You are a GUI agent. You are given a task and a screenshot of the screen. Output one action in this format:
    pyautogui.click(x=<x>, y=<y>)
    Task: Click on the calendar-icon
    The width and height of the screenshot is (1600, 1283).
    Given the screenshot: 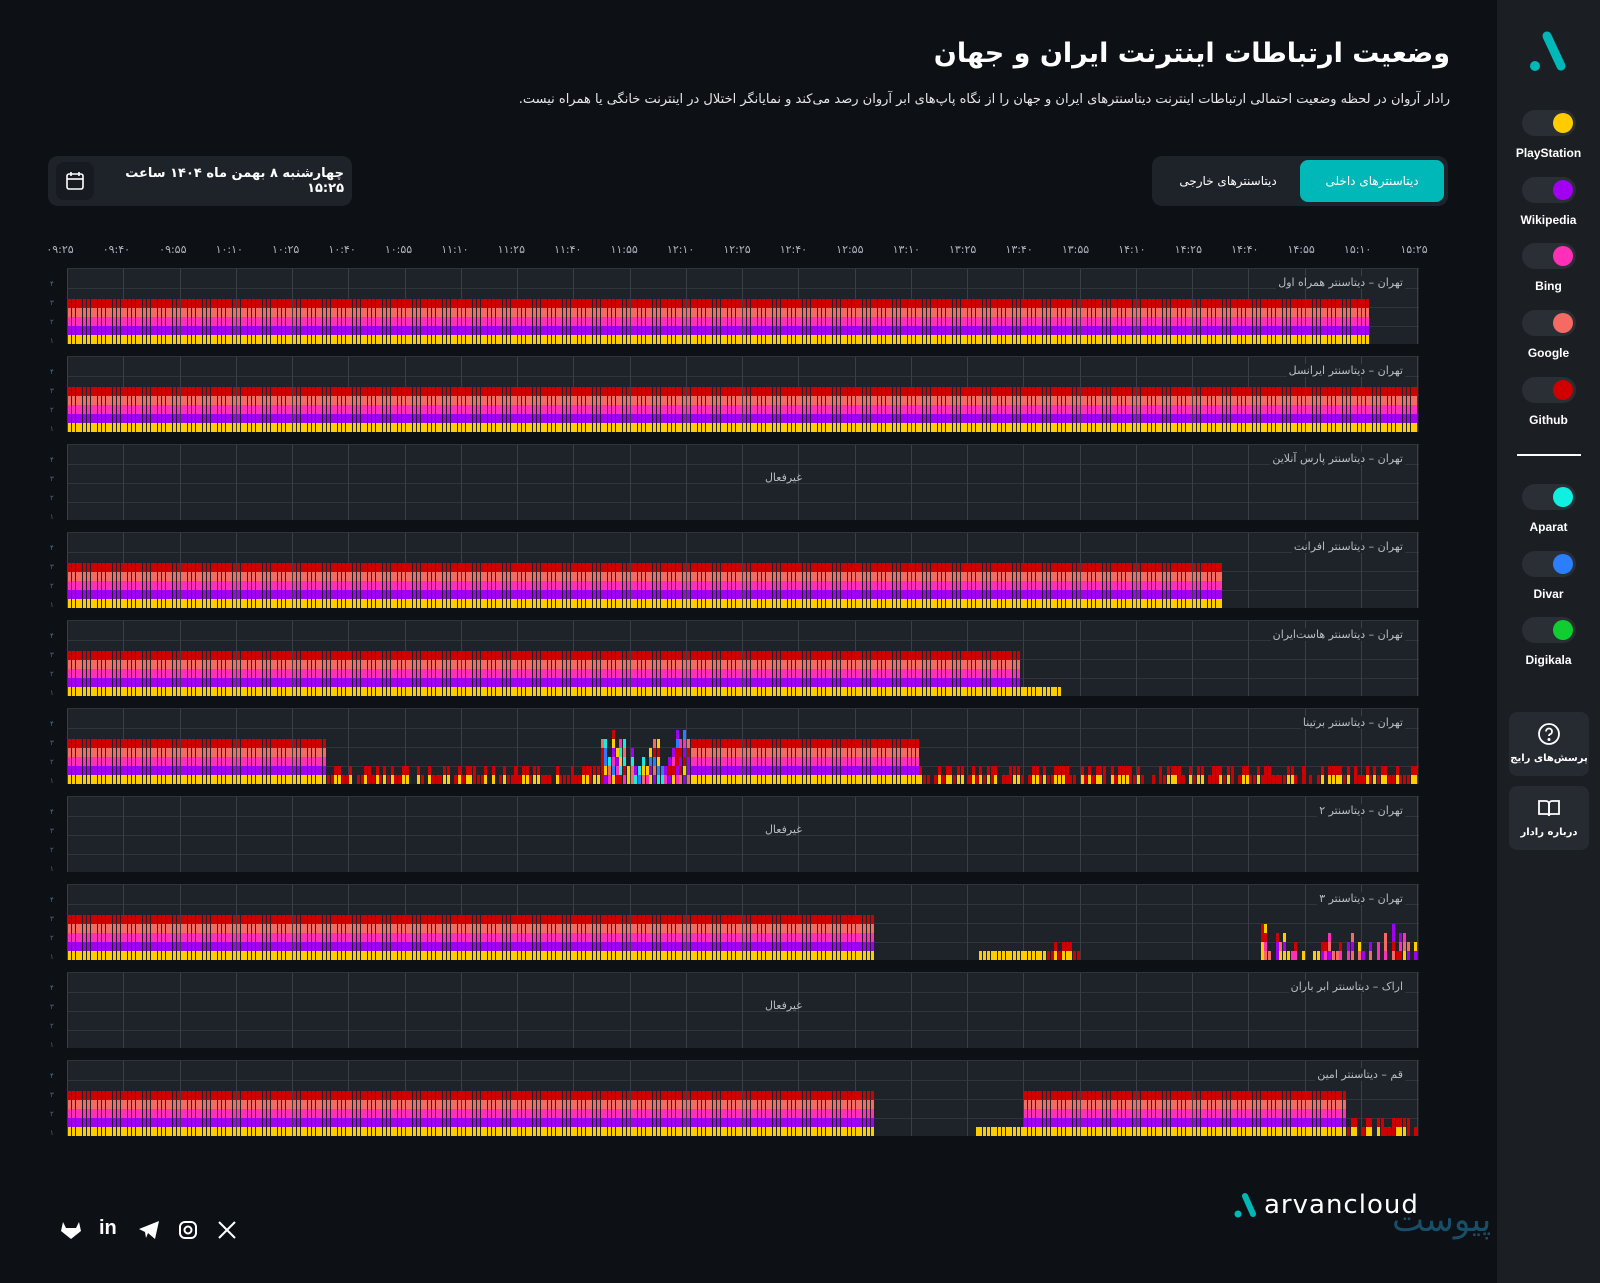 What is the action you would take?
    pyautogui.click(x=75, y=181)
    